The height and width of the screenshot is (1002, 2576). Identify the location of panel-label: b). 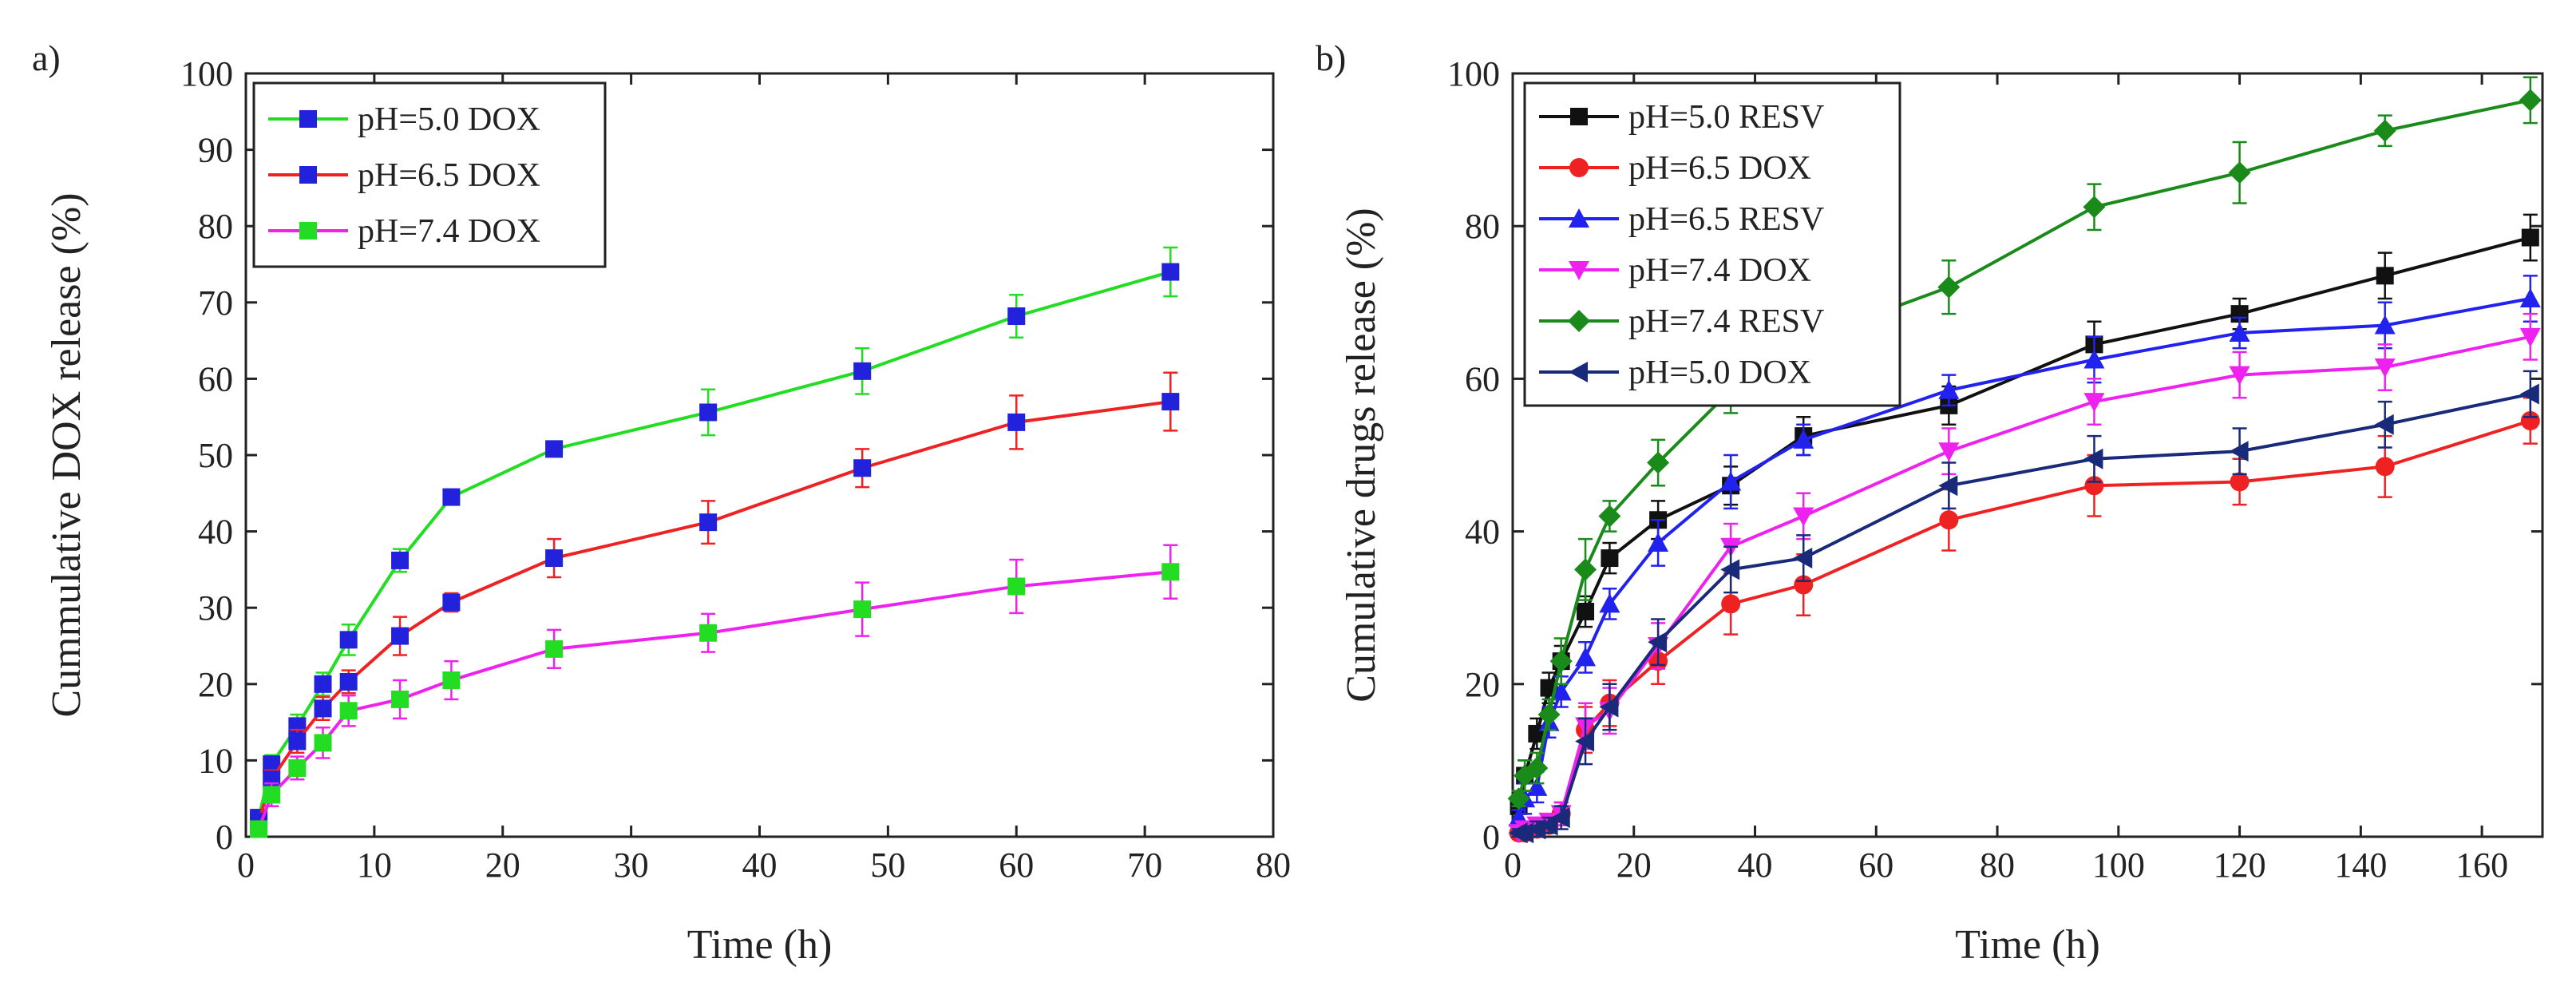
(1331, 58).